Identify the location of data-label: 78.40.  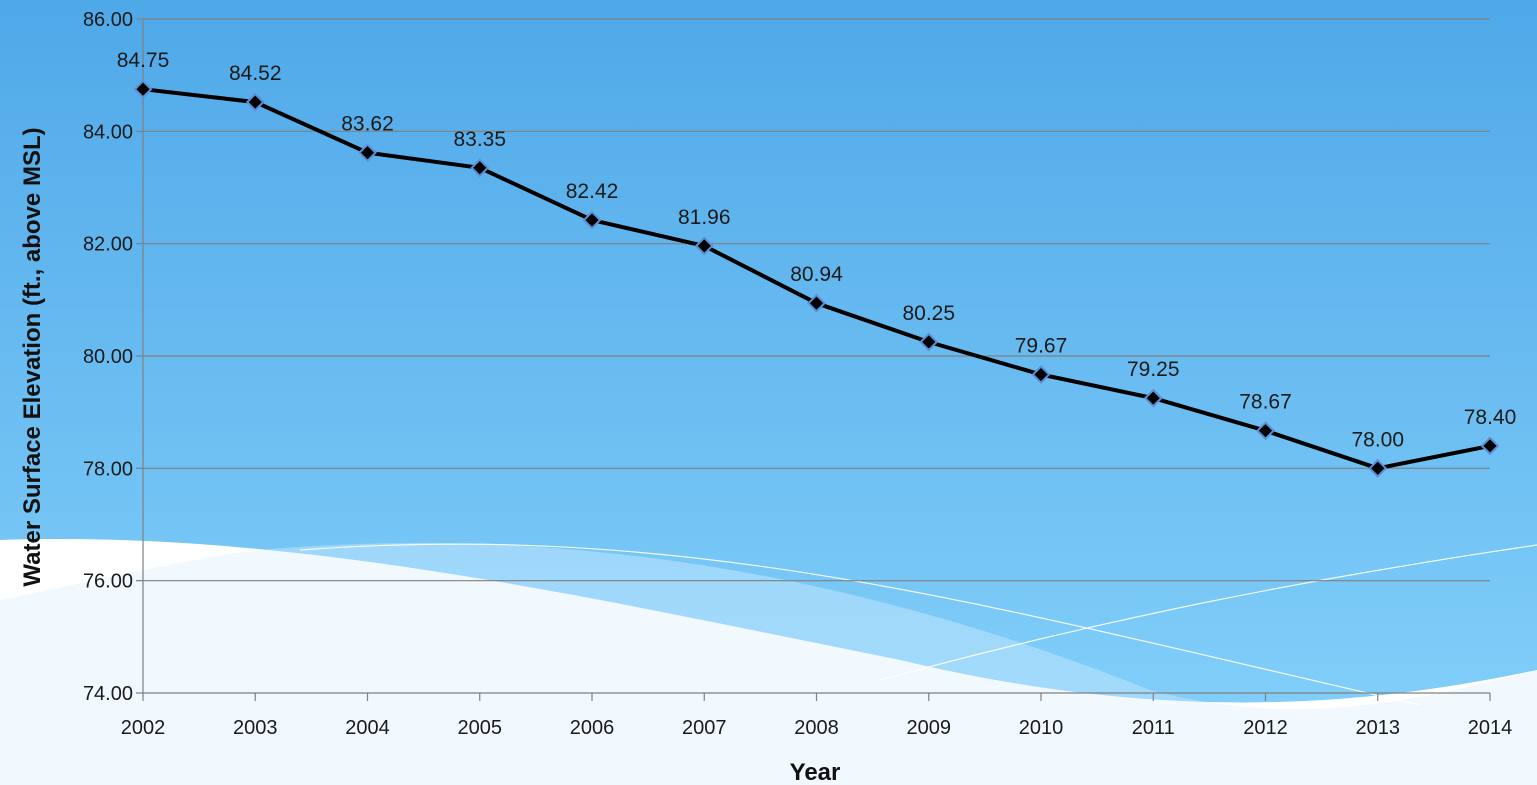
(1490, 417).